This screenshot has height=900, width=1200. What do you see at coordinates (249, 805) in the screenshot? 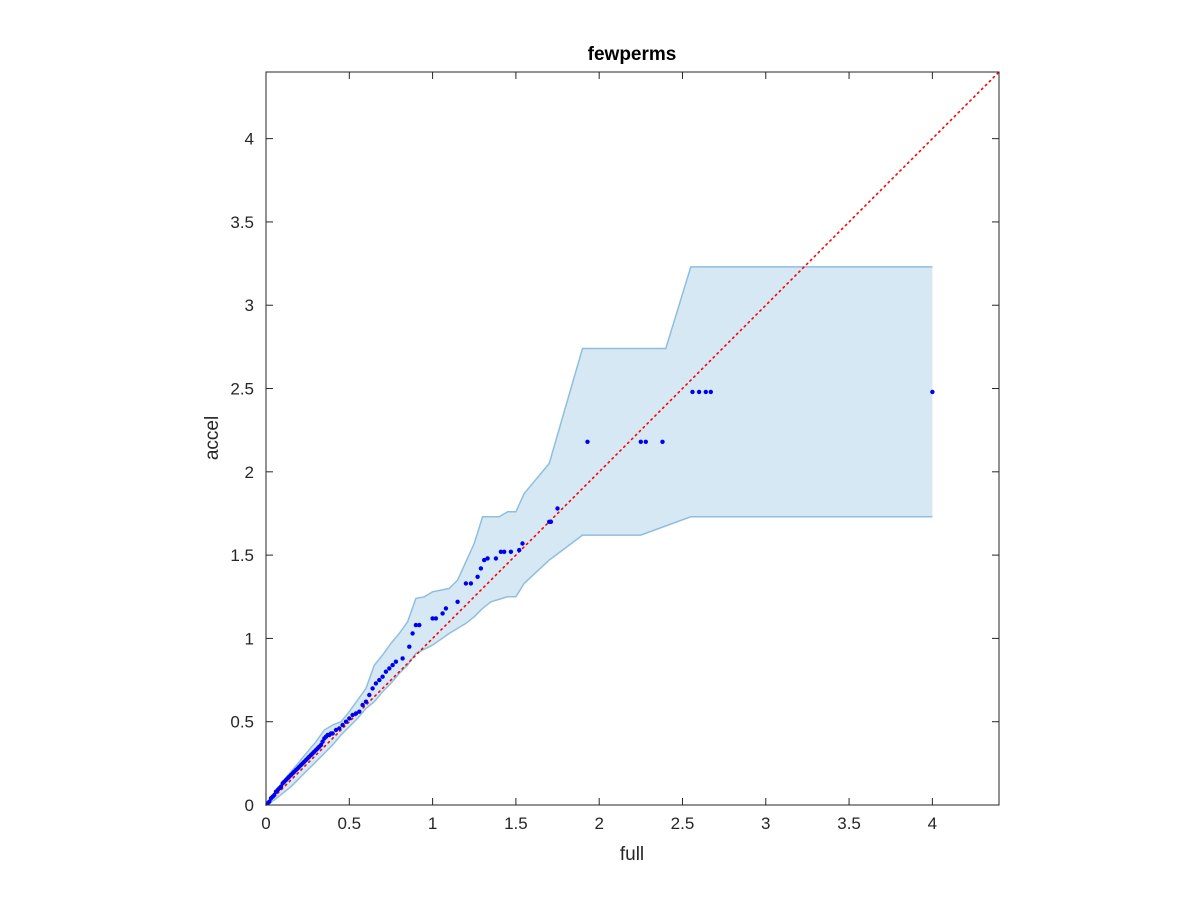
I see `y-tick-label: 0` at bounding box center [249, 805].